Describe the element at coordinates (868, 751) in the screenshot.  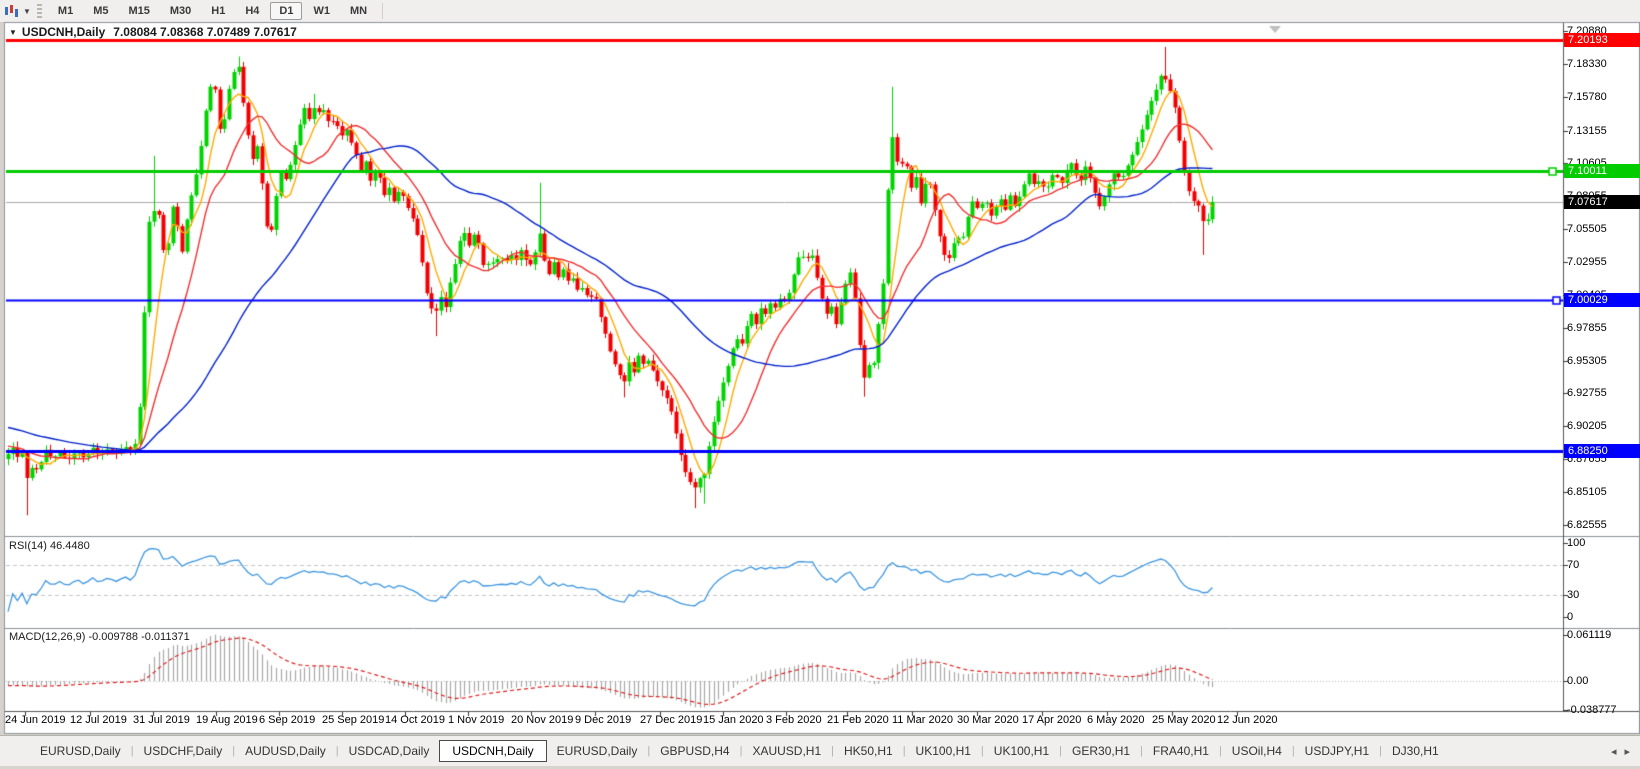
I see `chart-tab-HK50-H1: HK50,H1` at that location.